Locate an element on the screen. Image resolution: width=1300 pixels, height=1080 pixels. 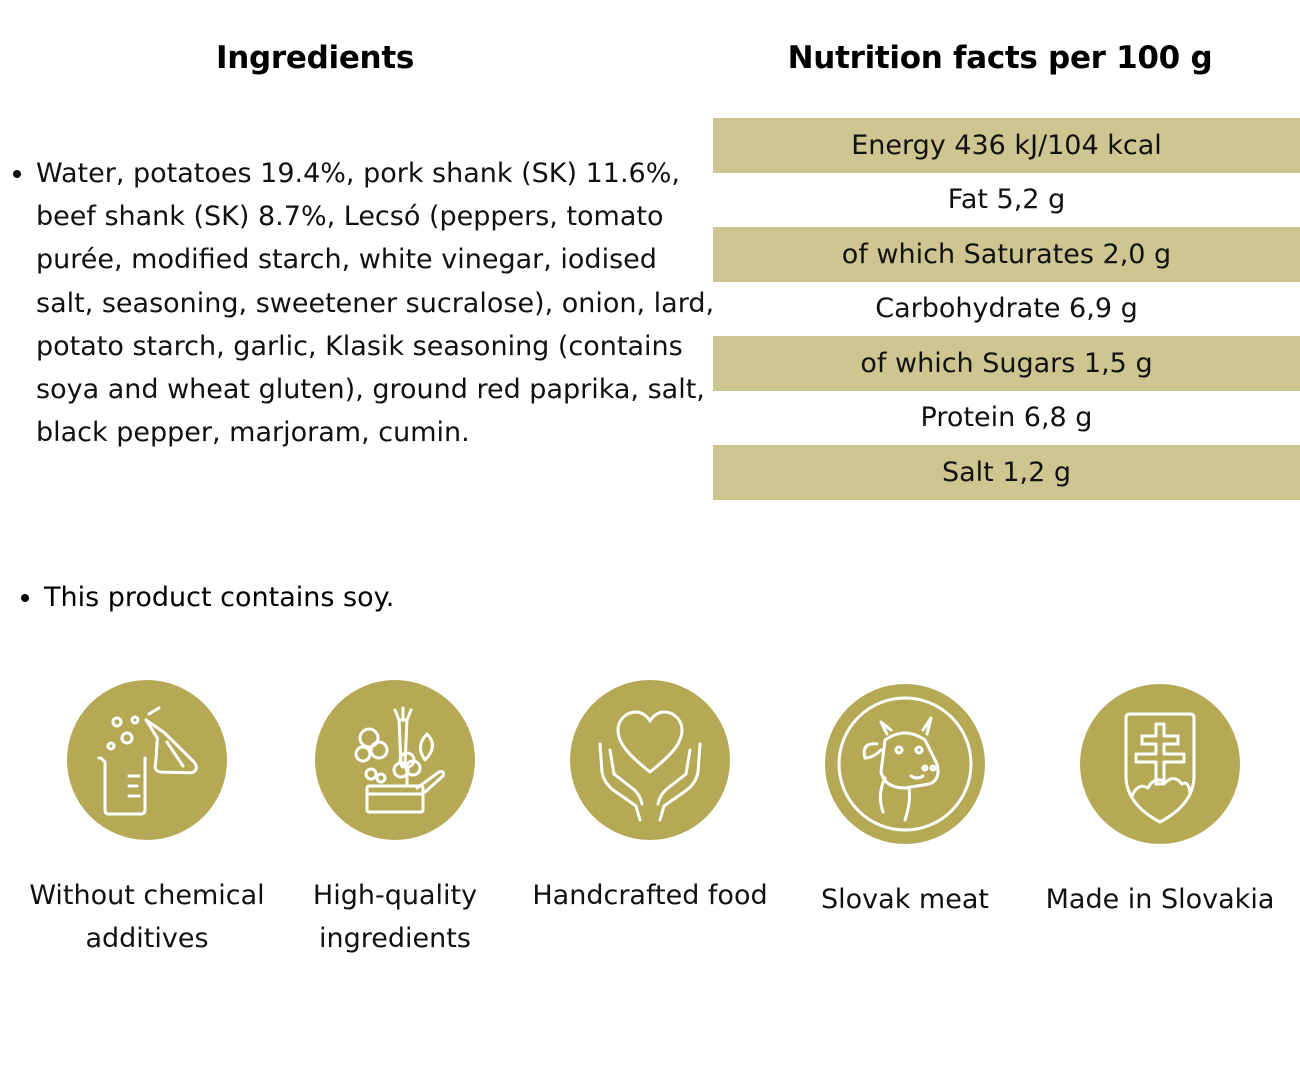
allergen-list: This product contains soy. is located at coordinates (359, 598).